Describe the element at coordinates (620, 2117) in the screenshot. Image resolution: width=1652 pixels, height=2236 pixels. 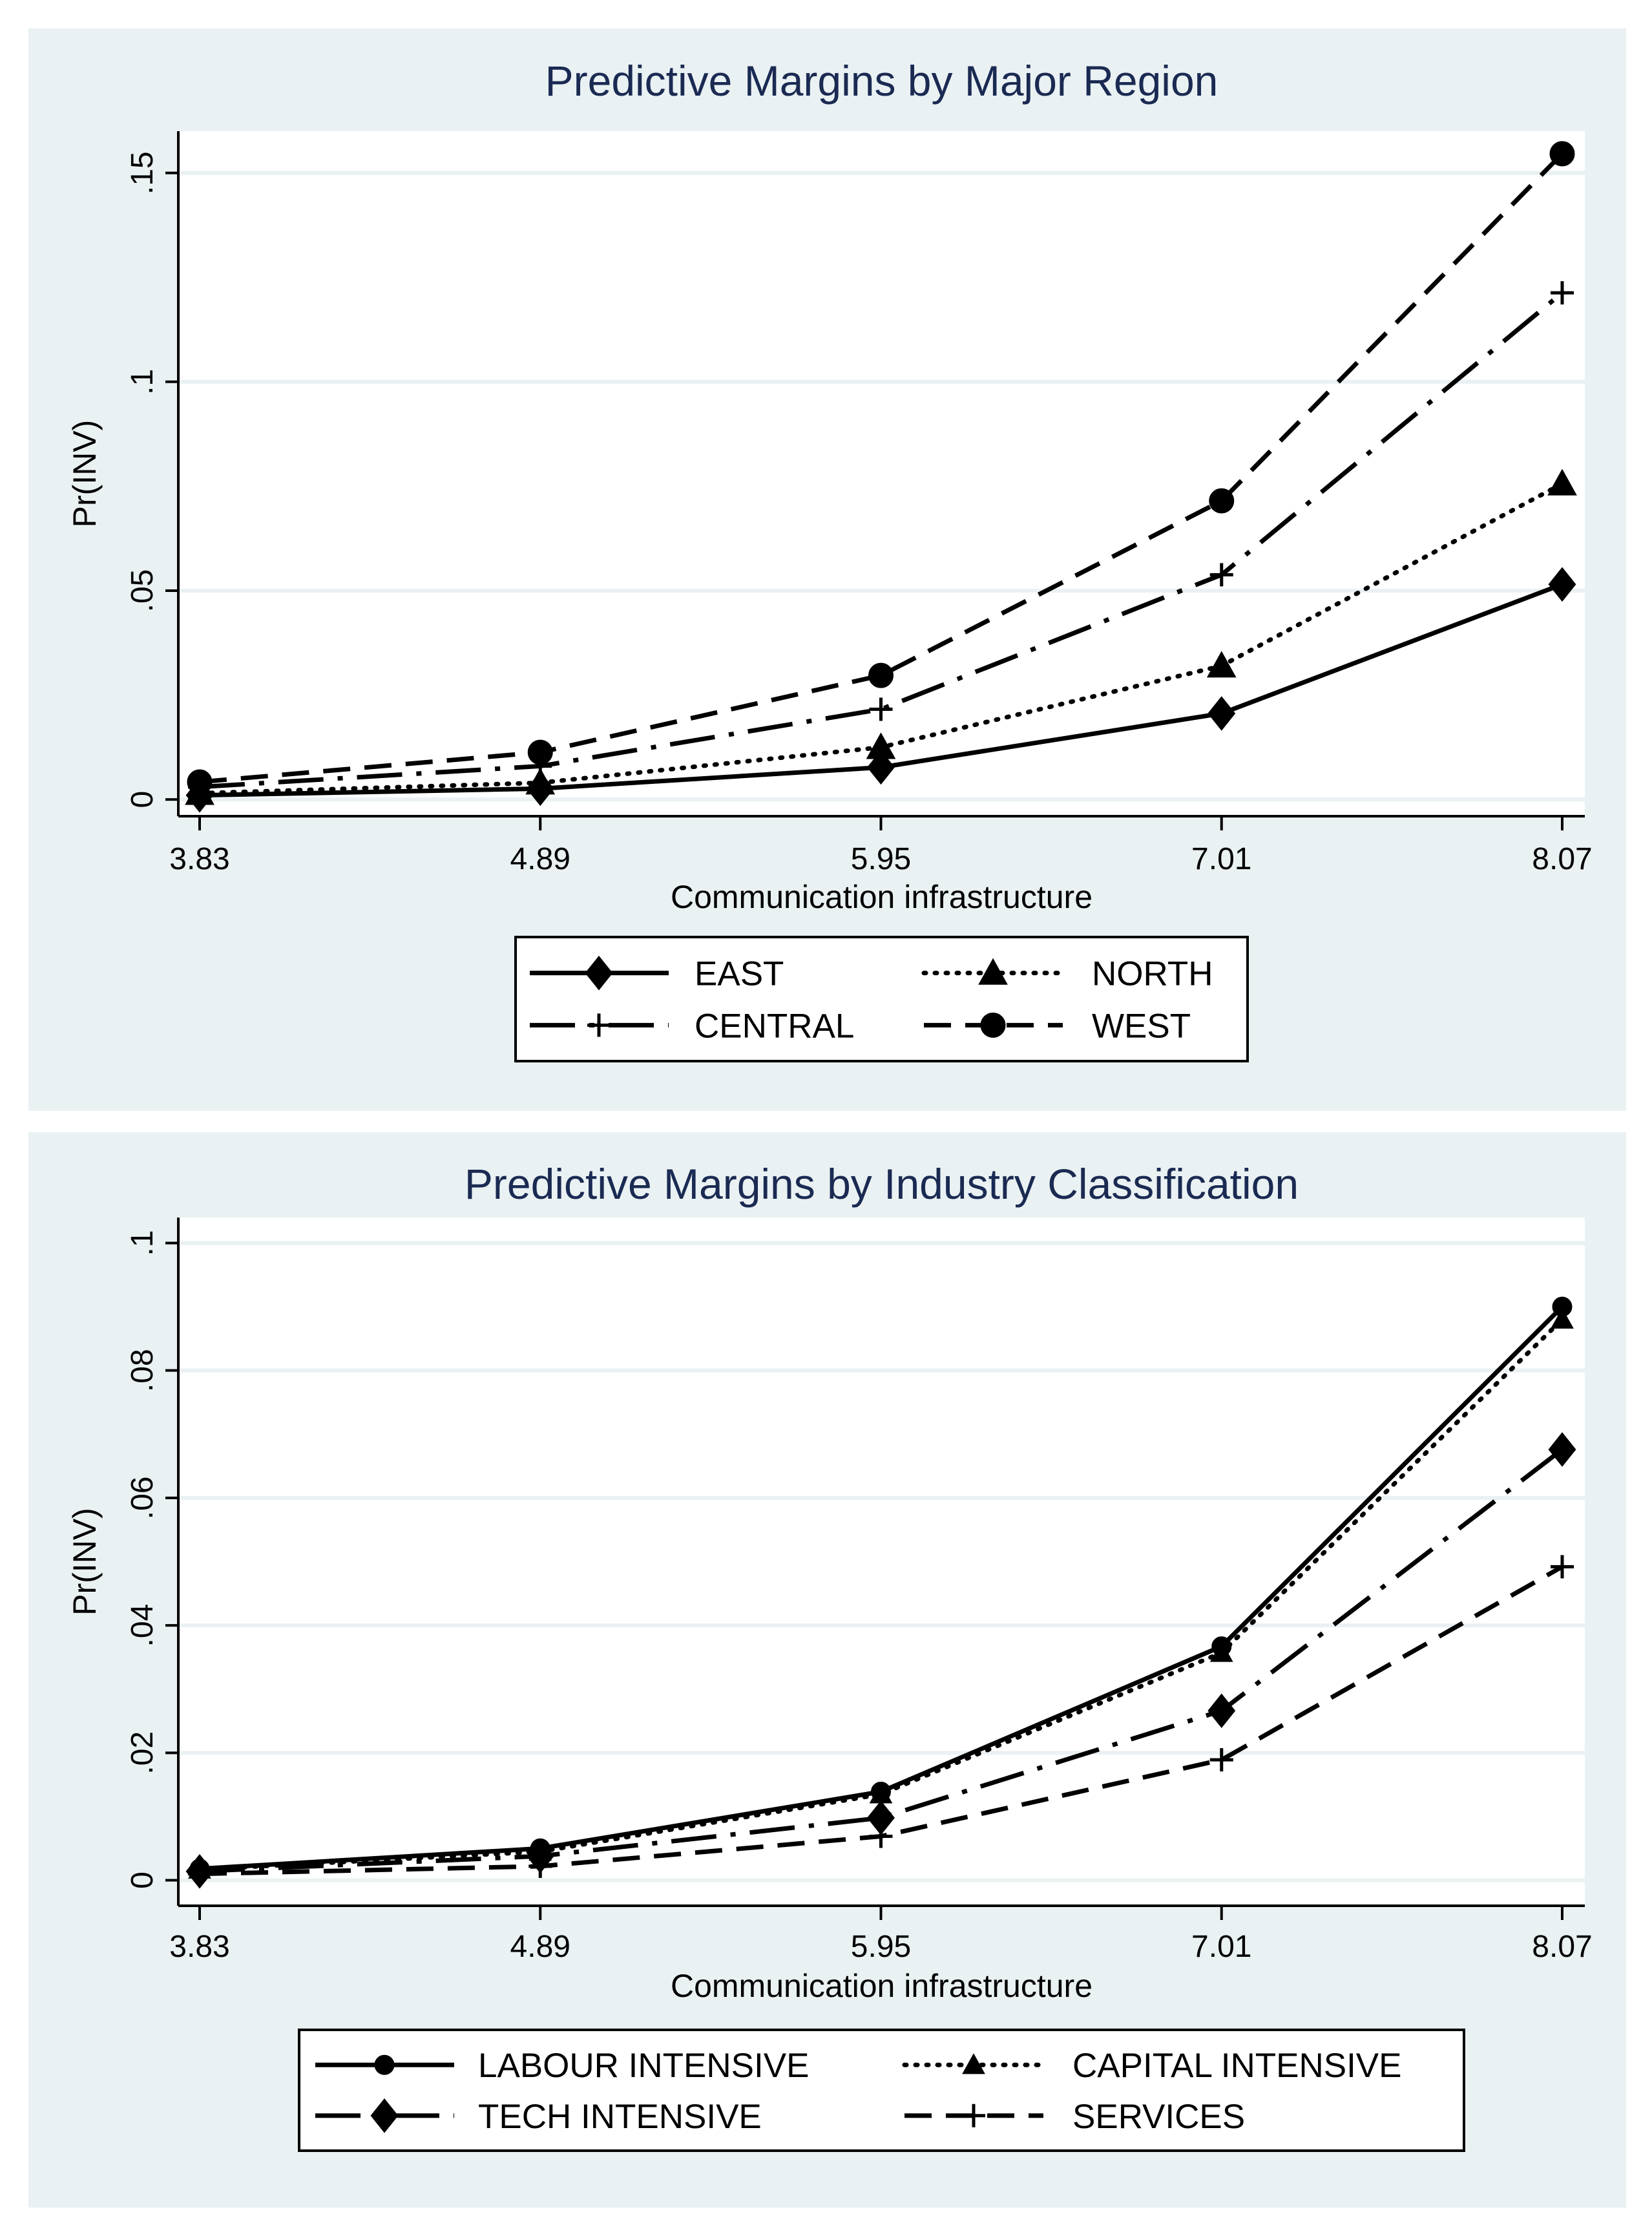
I see `legend-label: TECH INTENSIVE` at that location.